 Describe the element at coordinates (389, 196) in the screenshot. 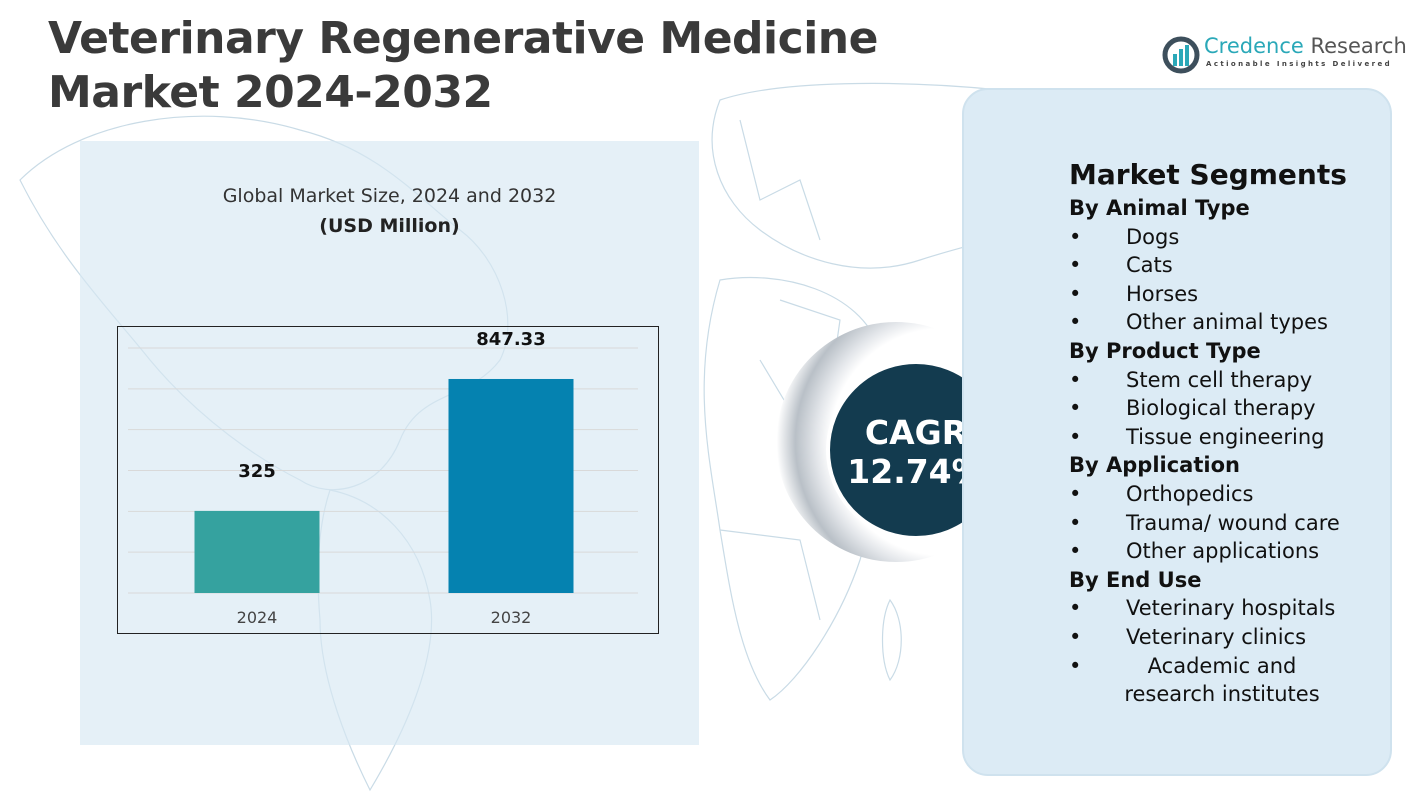

I see `chart-title: Global Market Size, 2024 and 2032` at that location.